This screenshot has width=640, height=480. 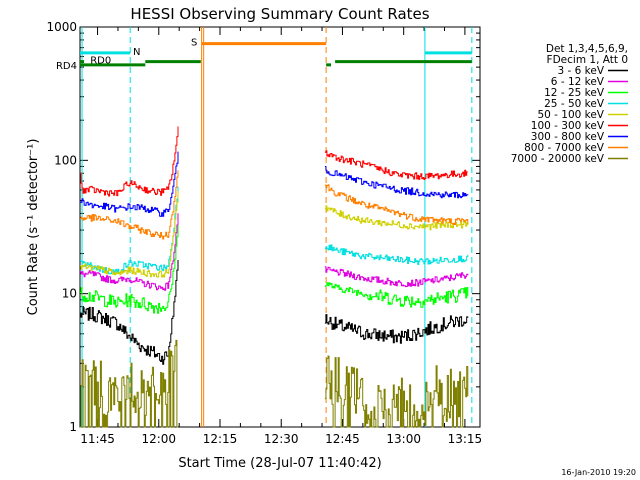 What do you see at coordinates (194, 43) in the screenshot?
I see `state-label-s: S` at bounding box center [194, 43].